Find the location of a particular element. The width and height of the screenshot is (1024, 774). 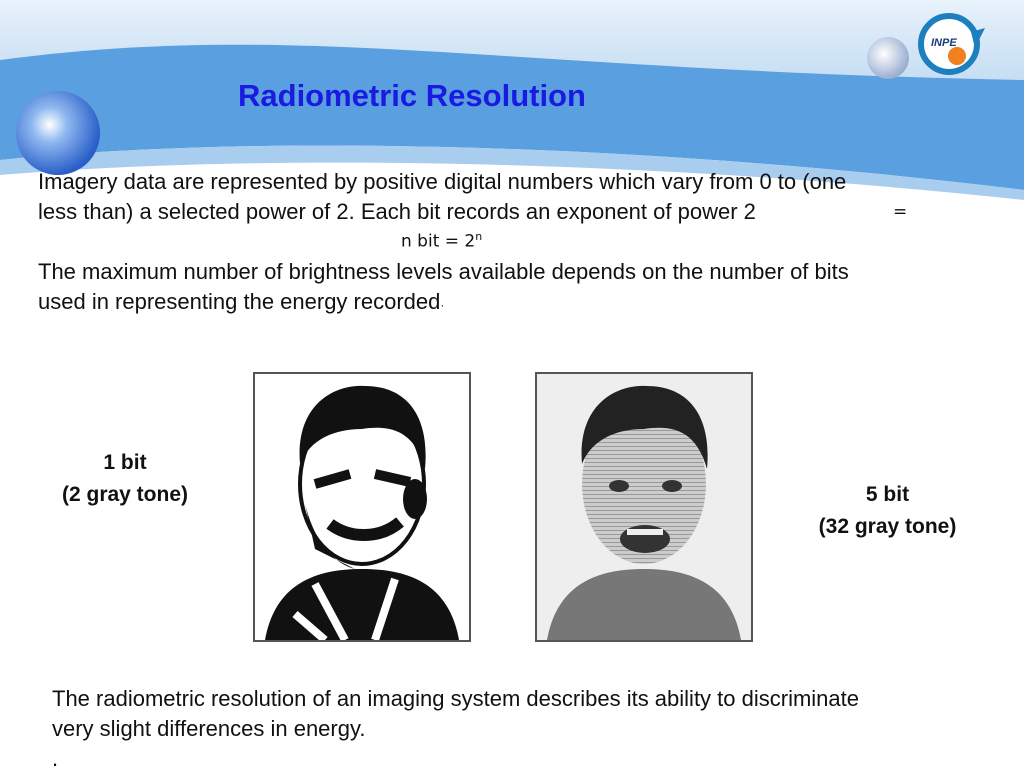

decorative-orb-small is located at coordinates (888, 58).